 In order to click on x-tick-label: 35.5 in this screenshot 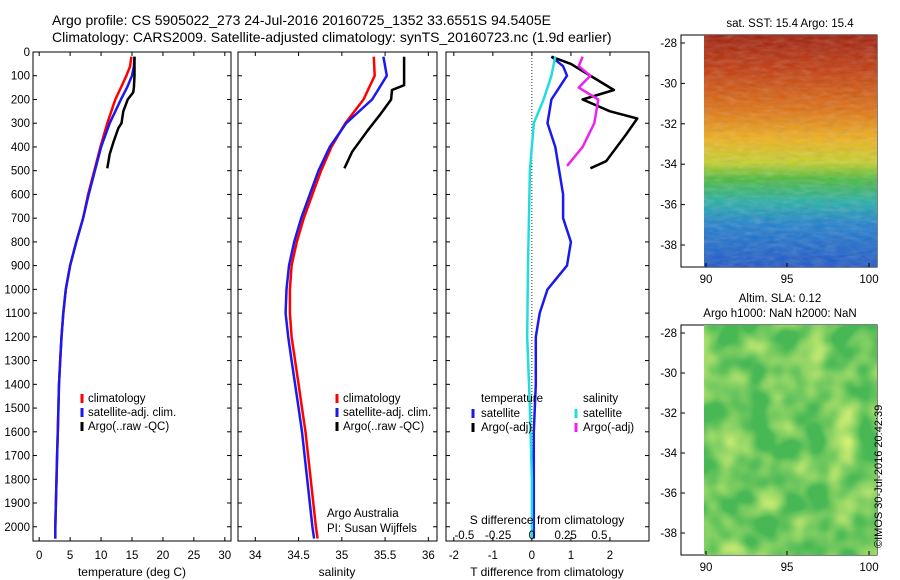, I will do `click(385, 556)`.